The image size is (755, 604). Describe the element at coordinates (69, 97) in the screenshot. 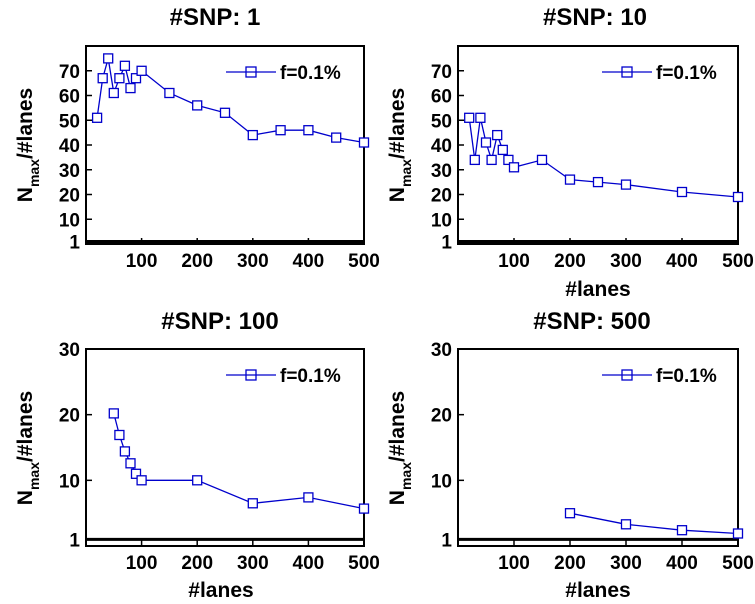

I see `y-tick-label: 60` at that location.